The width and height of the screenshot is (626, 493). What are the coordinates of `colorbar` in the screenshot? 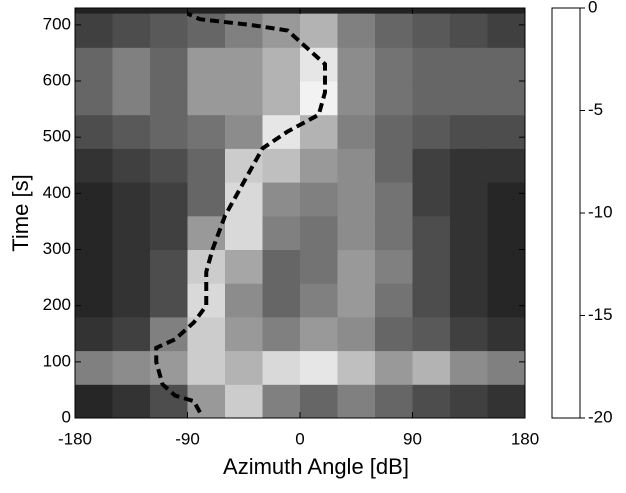 It's located at (566, 213).